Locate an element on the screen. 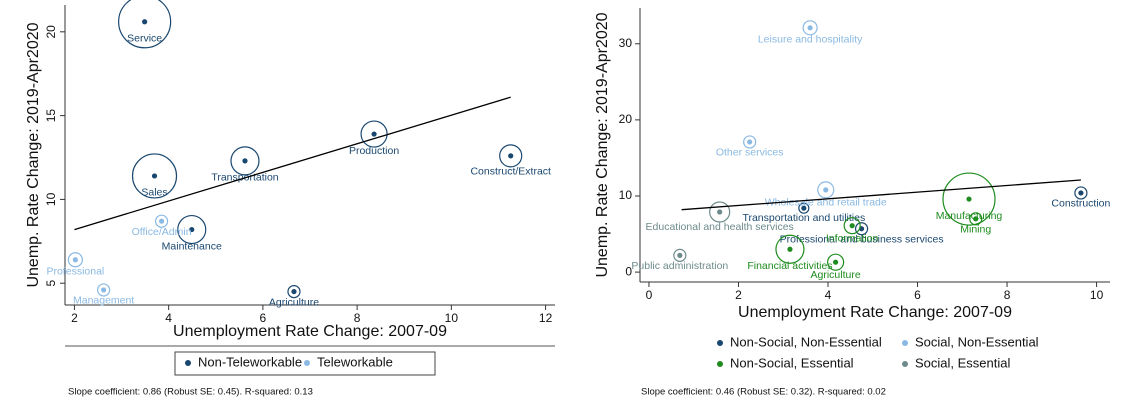 This screenshot has width=1135, height=412. point-label: Manufacturing is located at coordinates (969, 216).